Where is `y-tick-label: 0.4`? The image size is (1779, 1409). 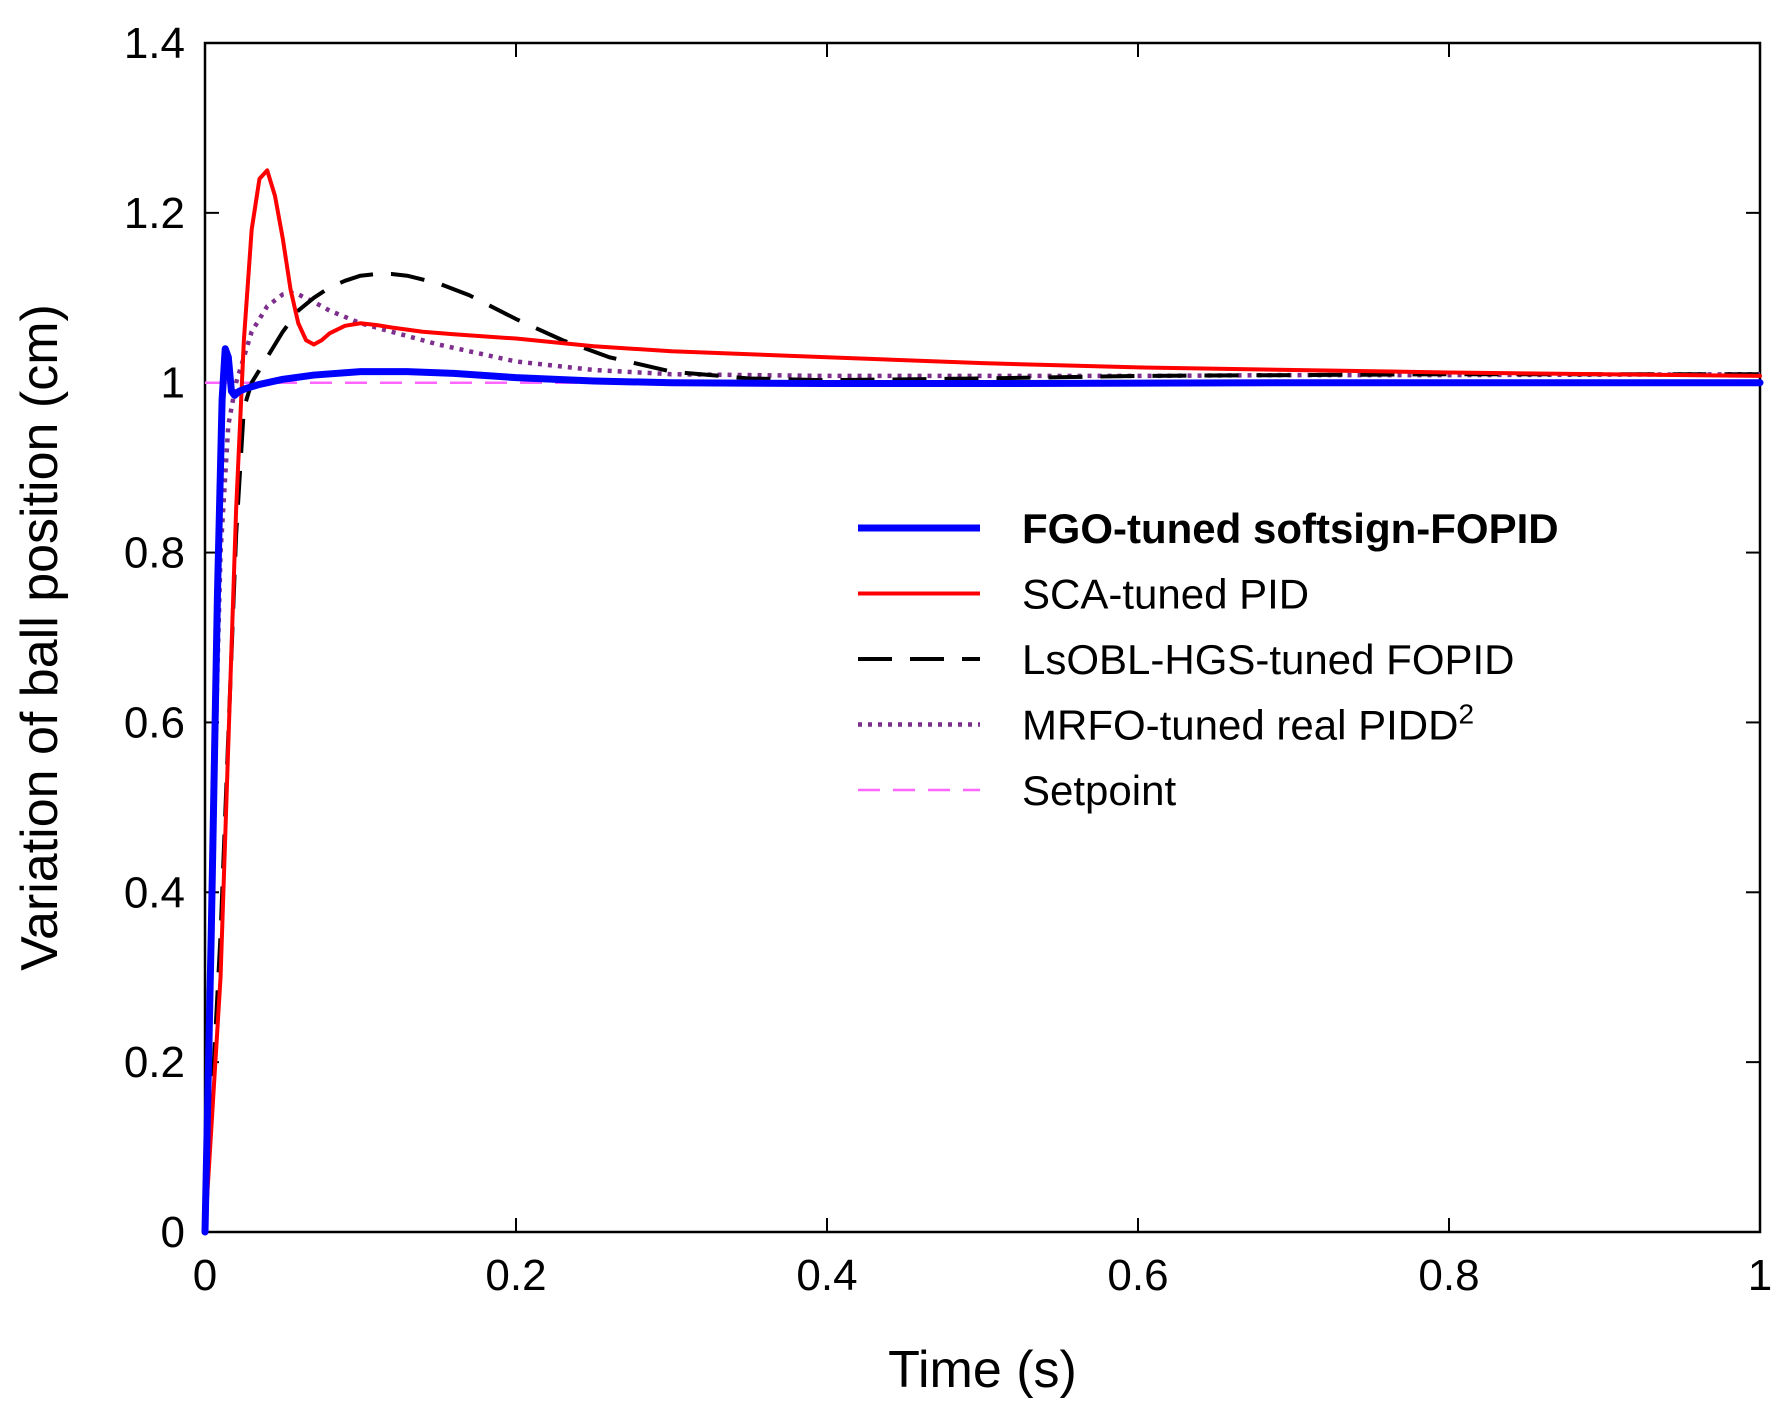 y-tick-label: 0.4 is located at coordinates (154, 892).